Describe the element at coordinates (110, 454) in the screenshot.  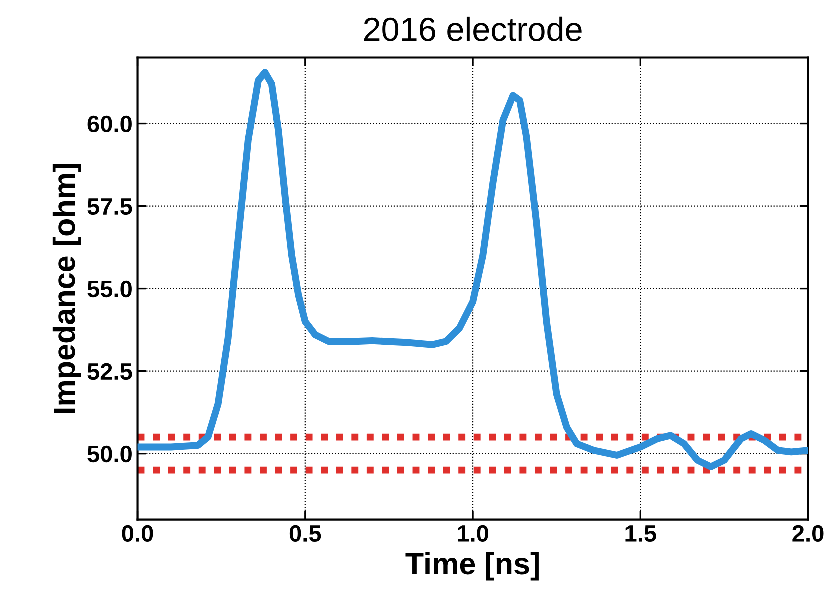
I see `y-tick-label: 50.0` at that location.